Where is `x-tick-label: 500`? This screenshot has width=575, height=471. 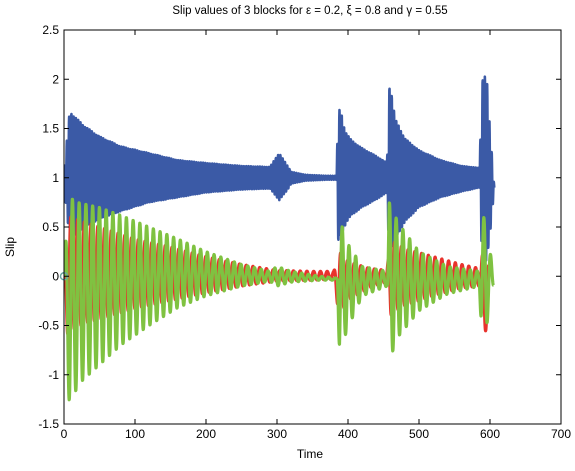 x-tick-label: 500 is located at coordinates (419, 434).